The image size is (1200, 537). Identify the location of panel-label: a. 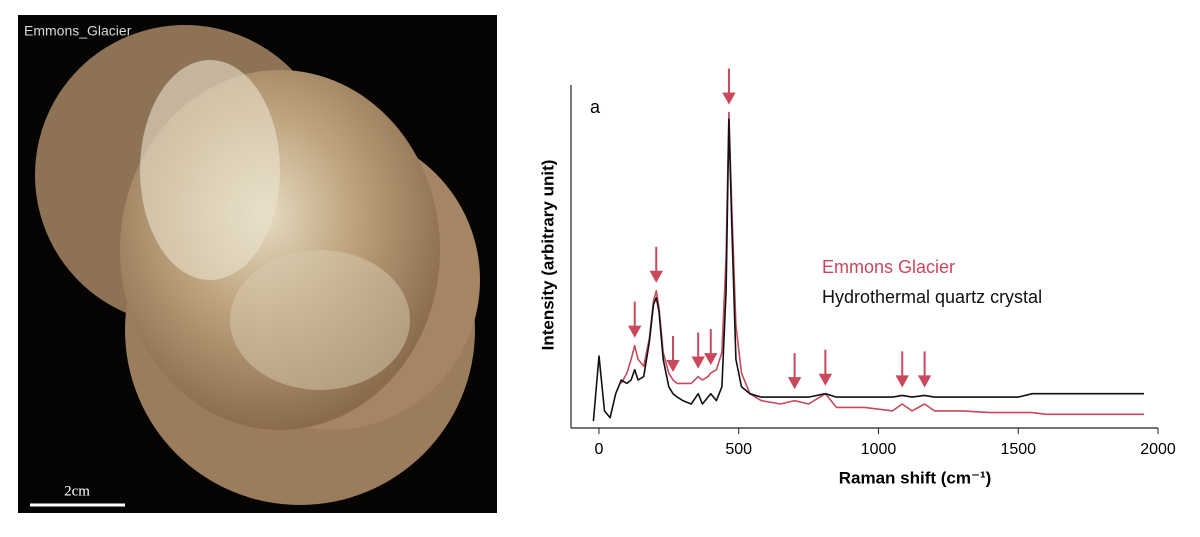
(595, 107).